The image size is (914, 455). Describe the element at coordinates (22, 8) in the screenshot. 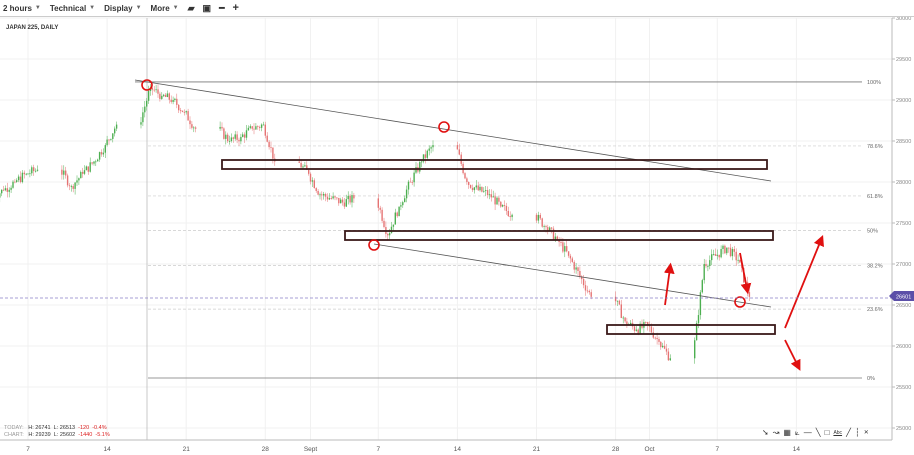

I see `interval-menu: 2 hours ▼` at that location.